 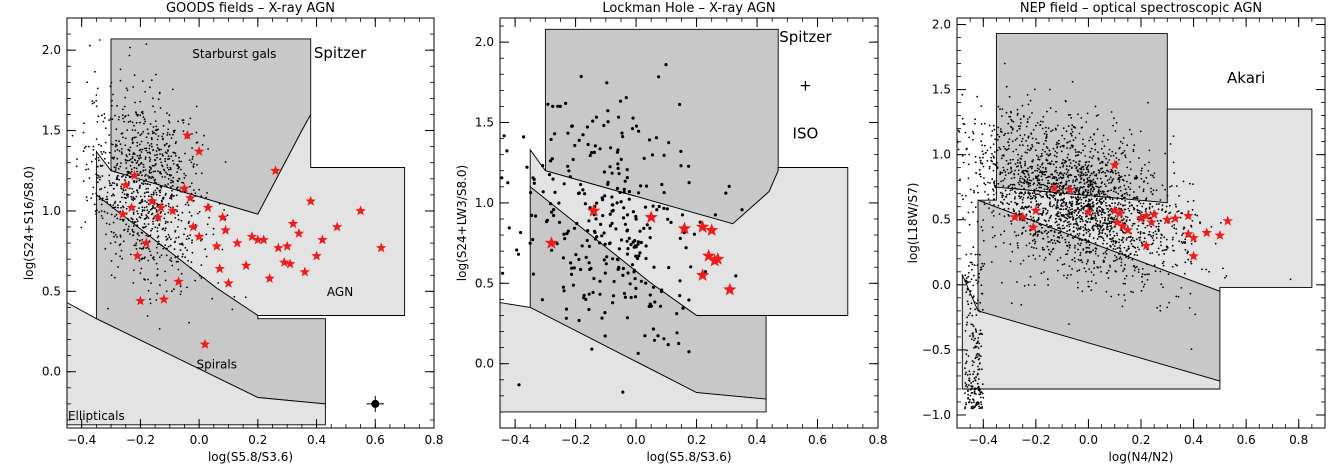 I want to click on y-tick-label: 2.0, so click(x=484, y=42).